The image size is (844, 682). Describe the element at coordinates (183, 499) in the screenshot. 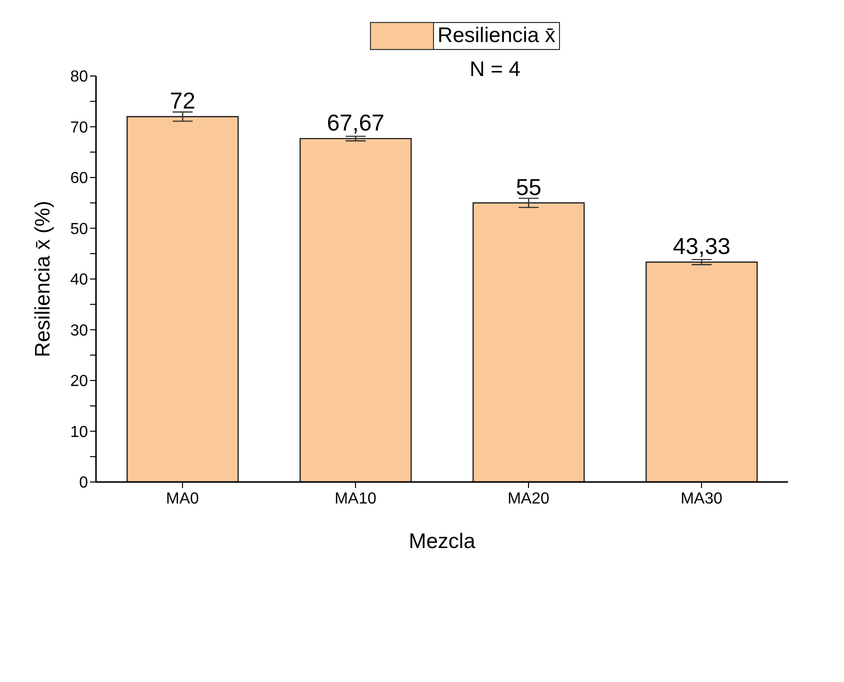

I see `x-tick-label: MA0` at that location.